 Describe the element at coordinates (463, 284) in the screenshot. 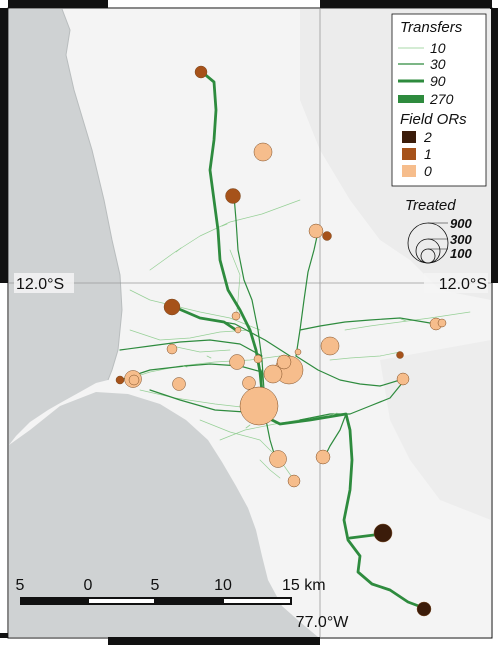

I see `lat-label-right: 12.0°S` at that location.